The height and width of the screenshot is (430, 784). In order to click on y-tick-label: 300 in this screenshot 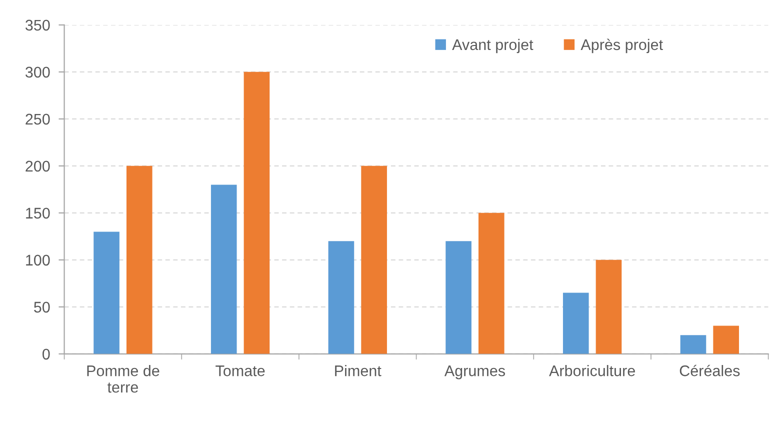, I will do `click(37, 72)`.